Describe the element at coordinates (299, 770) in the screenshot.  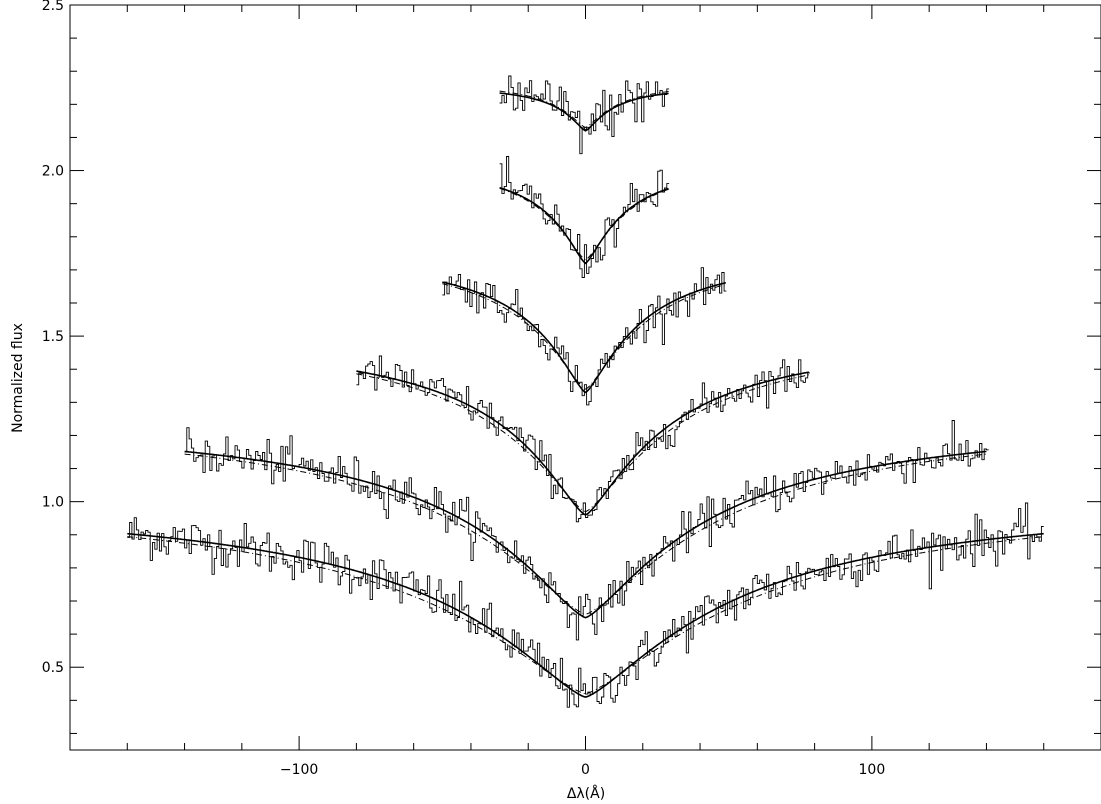
I see `x-tick-label: −100` at that location.